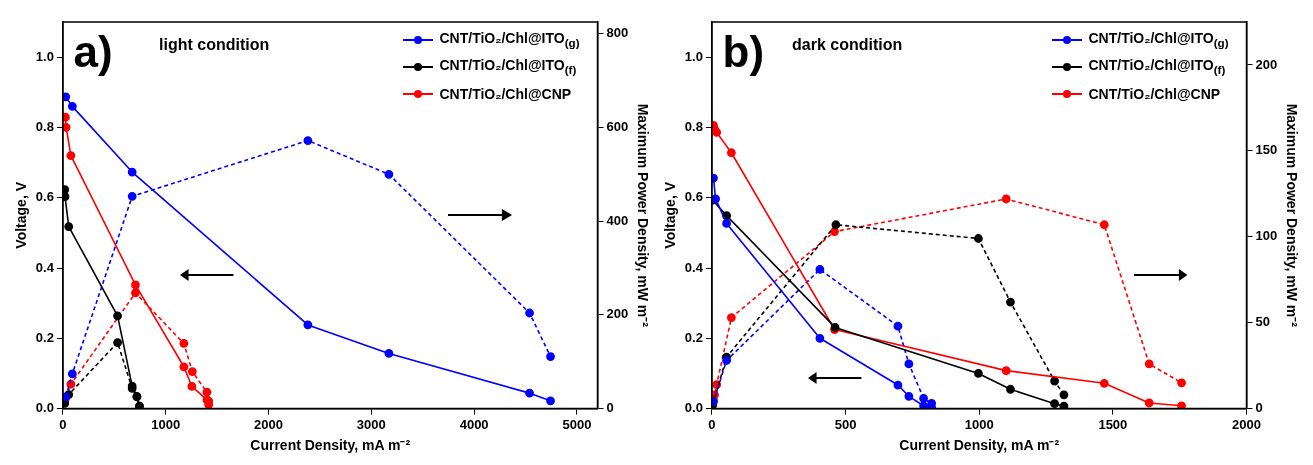 Image resolution: width=1313 pixels, height=465 pixels. I want to click on annotation: dark condition, so click(847, 45).